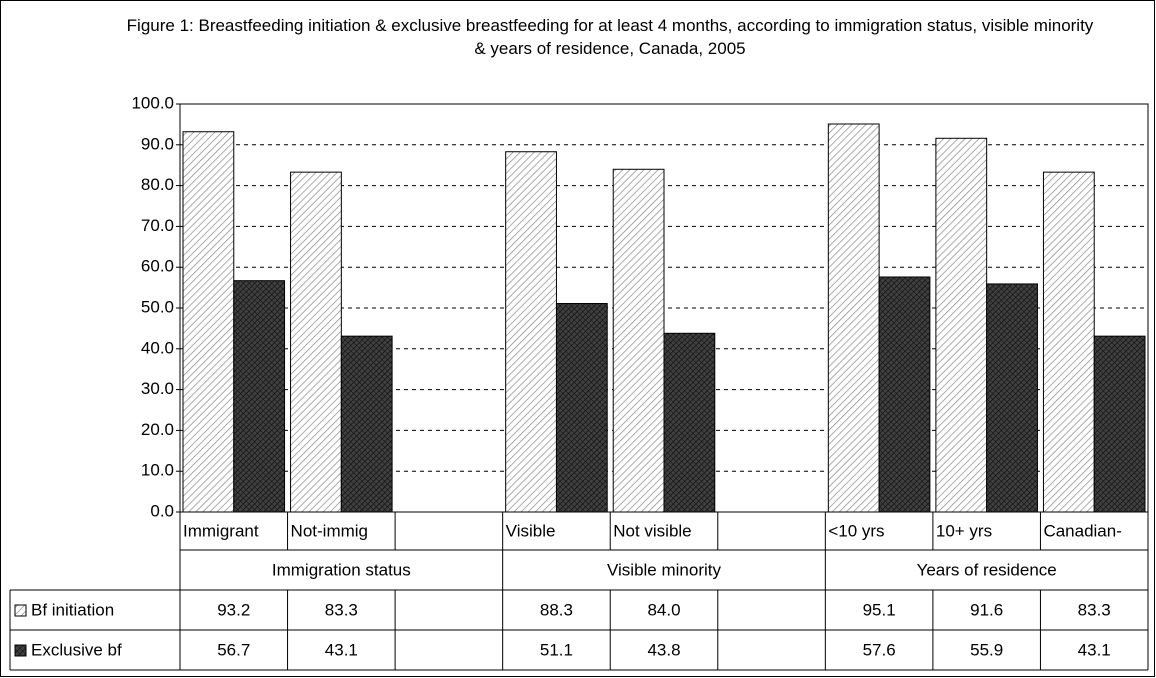  Describe the element at coordinates (341, 569) in the screenshot. I see `group-label: Immigration status` at that location.